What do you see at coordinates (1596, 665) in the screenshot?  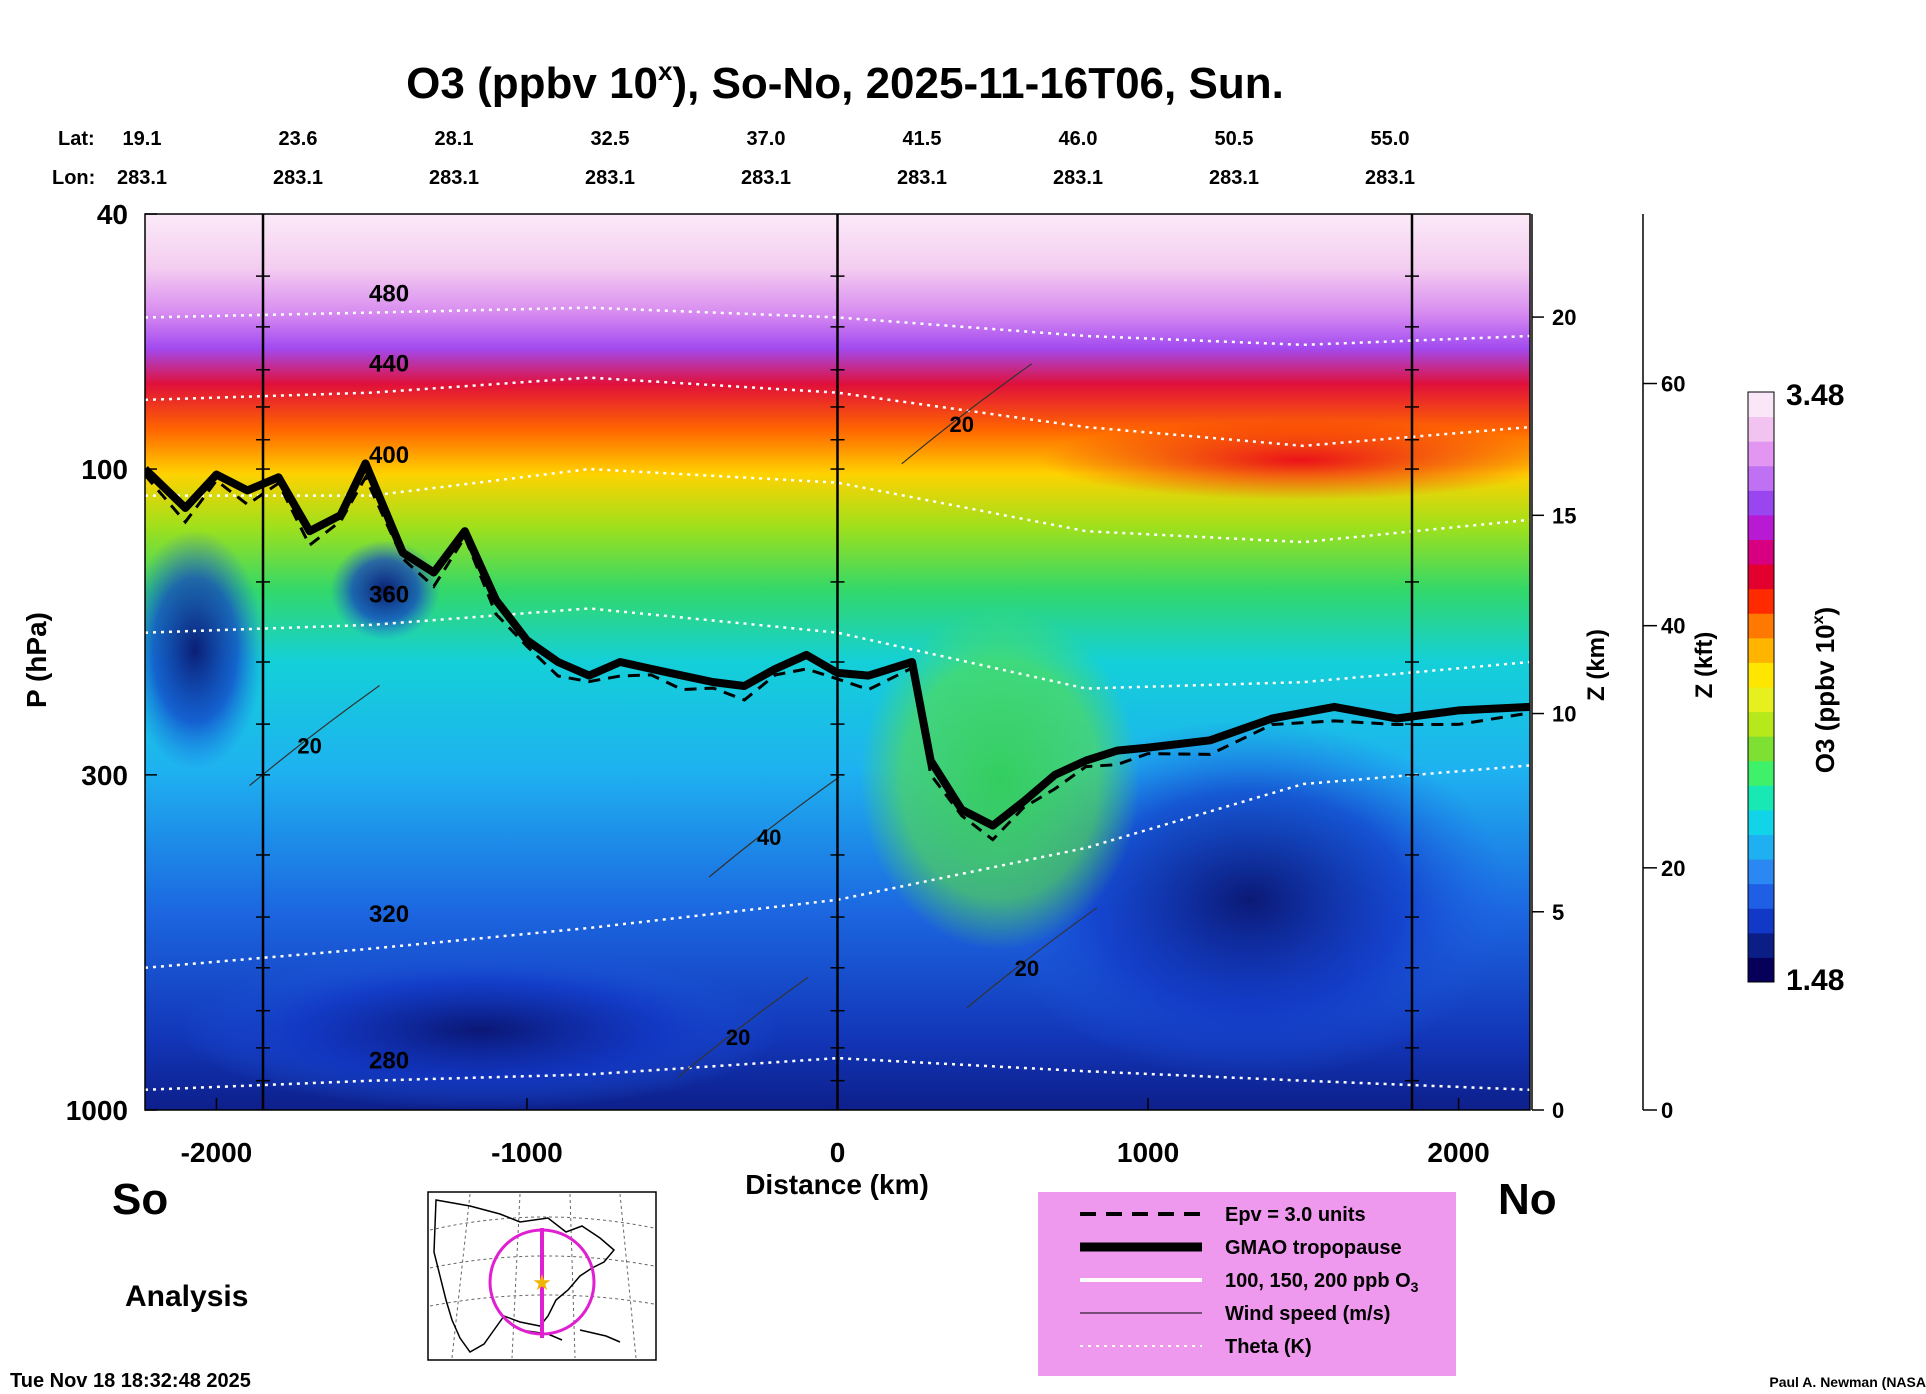 I see `z-km-axis-label: Z (km)` at bounding box center [1596, 665].